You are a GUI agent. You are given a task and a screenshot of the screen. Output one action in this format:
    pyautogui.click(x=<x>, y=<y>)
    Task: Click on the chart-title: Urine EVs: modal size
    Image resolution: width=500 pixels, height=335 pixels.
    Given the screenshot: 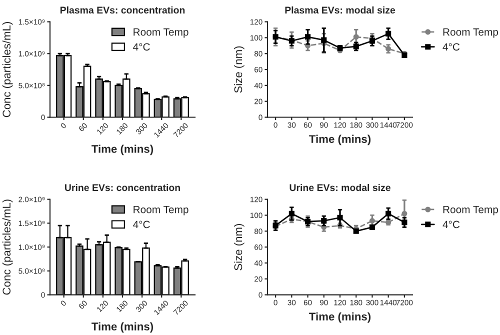 What is the action you would take?
    pyautogui.click(x=340, y=188)
    